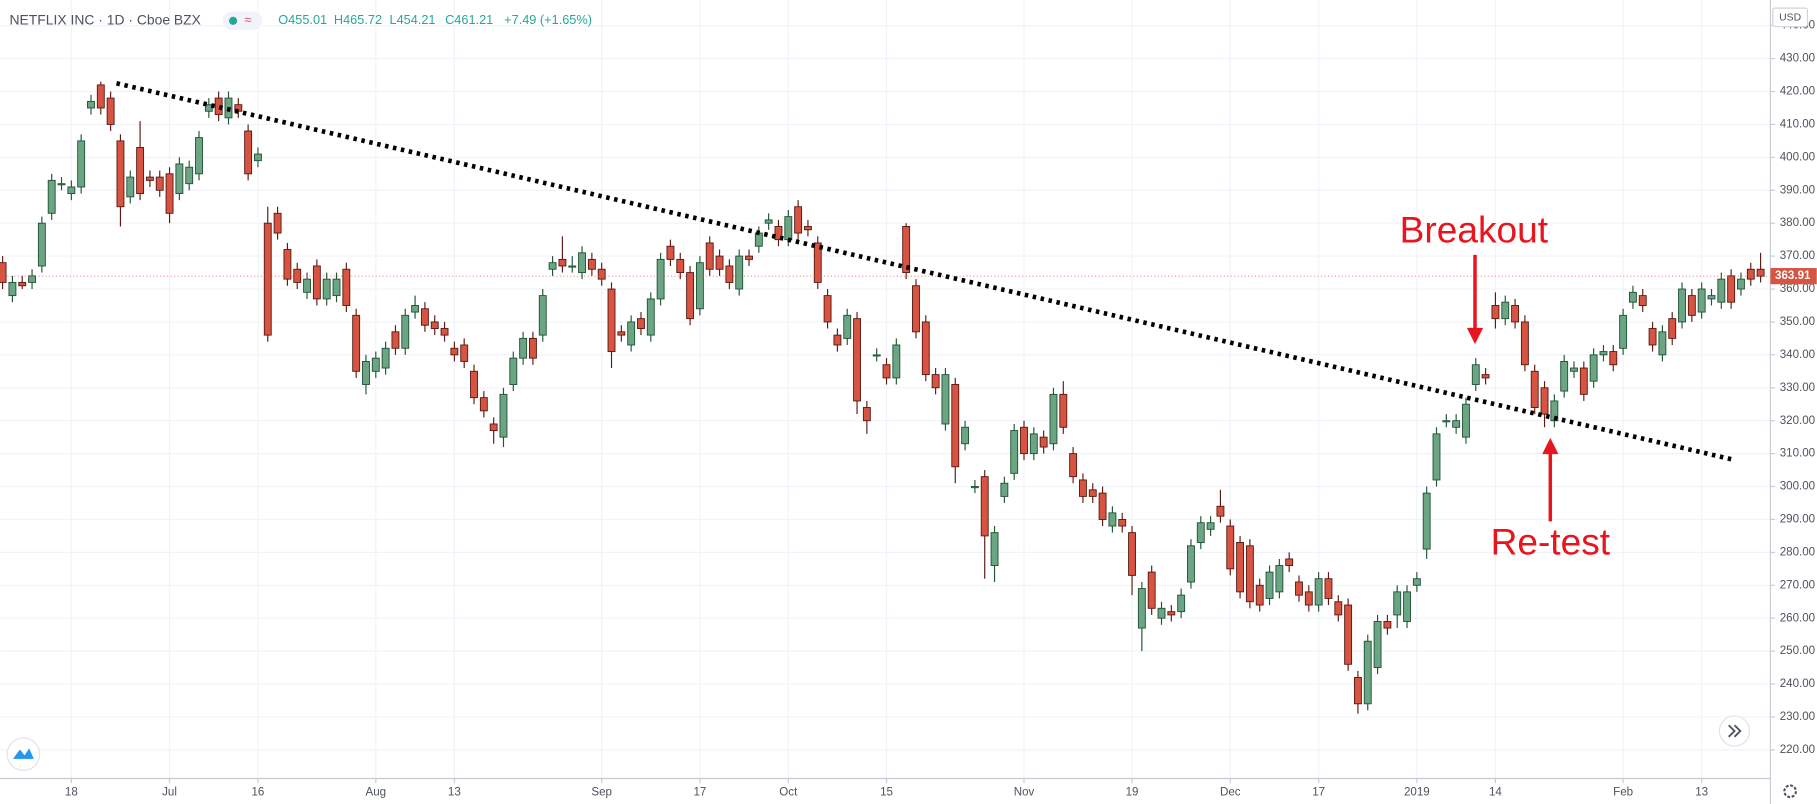 Image resolution: width=1817 pixels, height=804 pixels. Describe the element at coordinates (1797, 454) in the screenshot. I see `y-tick-label: 310.00` at that location.